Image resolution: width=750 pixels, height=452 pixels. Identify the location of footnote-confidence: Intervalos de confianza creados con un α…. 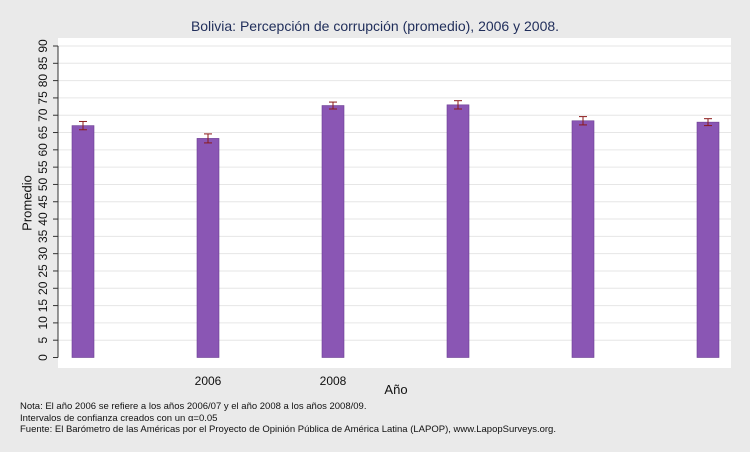
(119, 418).